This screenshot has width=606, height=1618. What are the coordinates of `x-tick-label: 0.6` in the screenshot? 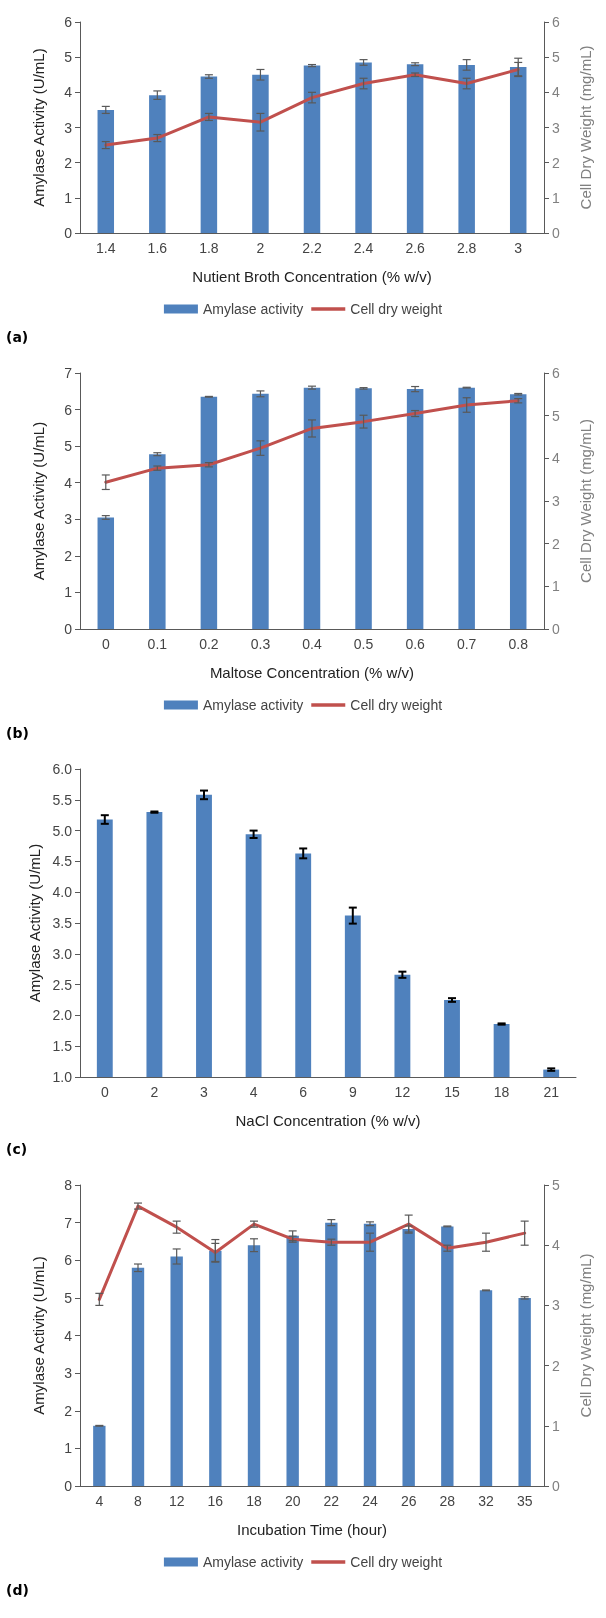 It's located at (415, 644).